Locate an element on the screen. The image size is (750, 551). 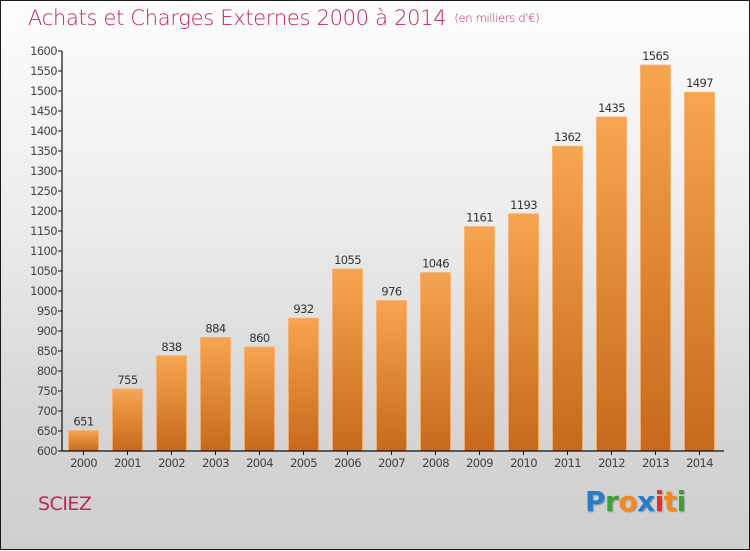
value-label-2004: 860 is located at coordinates (259, 338).